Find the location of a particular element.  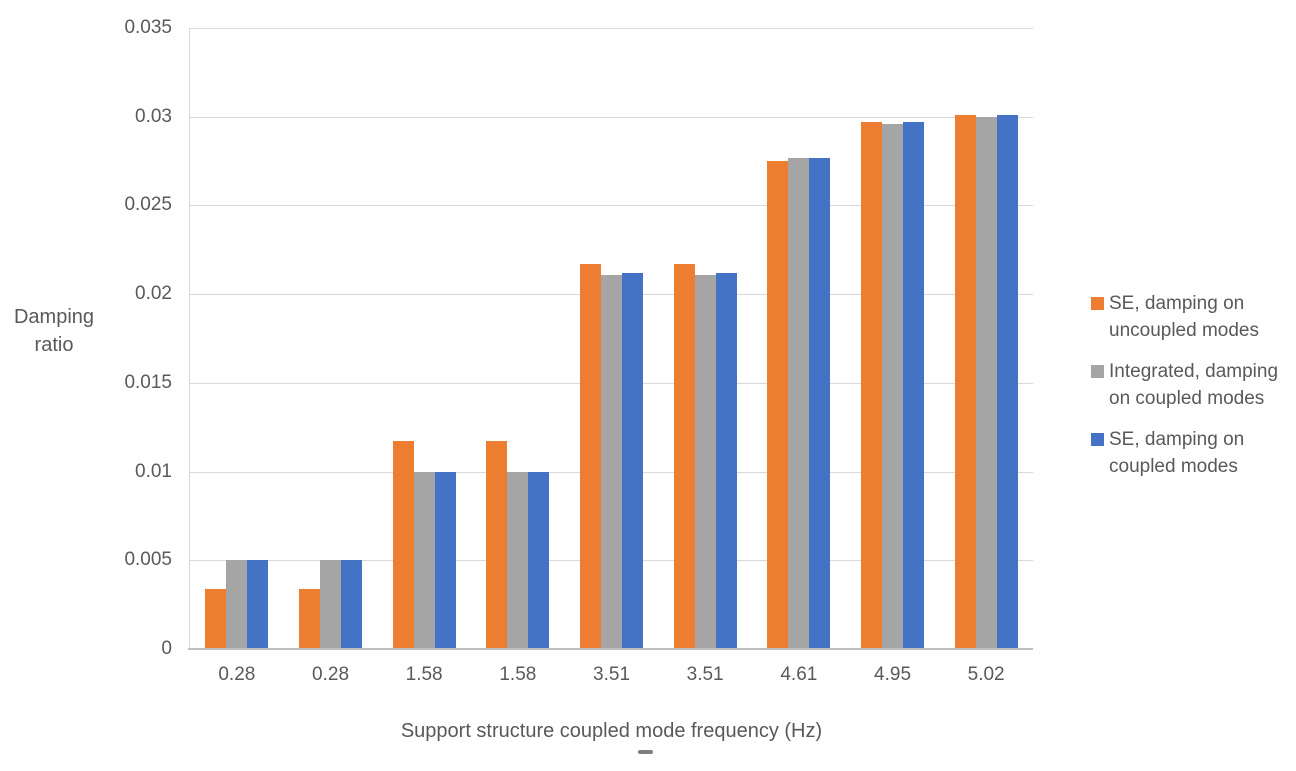

legend-item: SE, damping on coupled modes is located at coordinates (1184, 453).